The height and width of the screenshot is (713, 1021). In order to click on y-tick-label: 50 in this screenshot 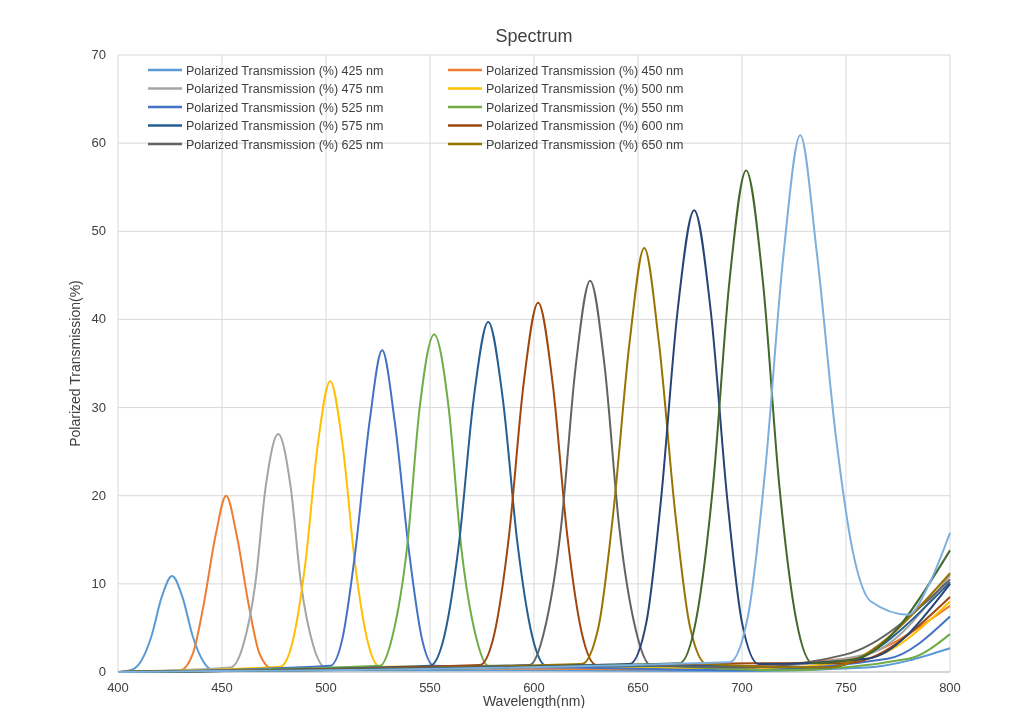, I will do `click(98, 231)`.